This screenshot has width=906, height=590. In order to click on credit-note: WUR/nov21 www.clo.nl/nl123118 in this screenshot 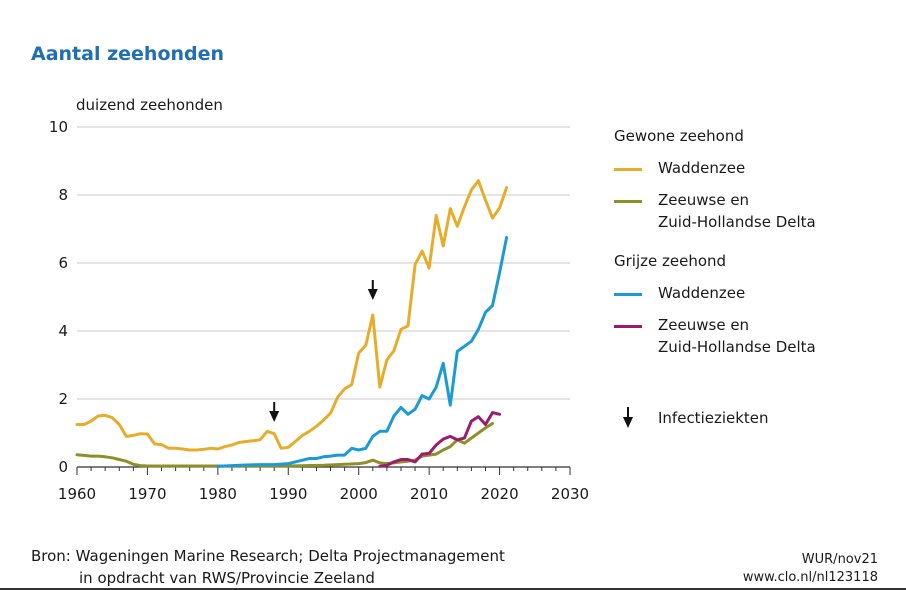, I will do `click(810, 569)`.